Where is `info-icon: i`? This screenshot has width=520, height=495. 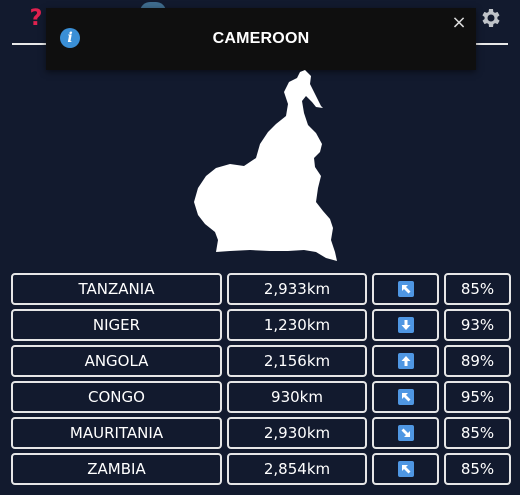
info-icon: i is located at coordinates (70, 38).